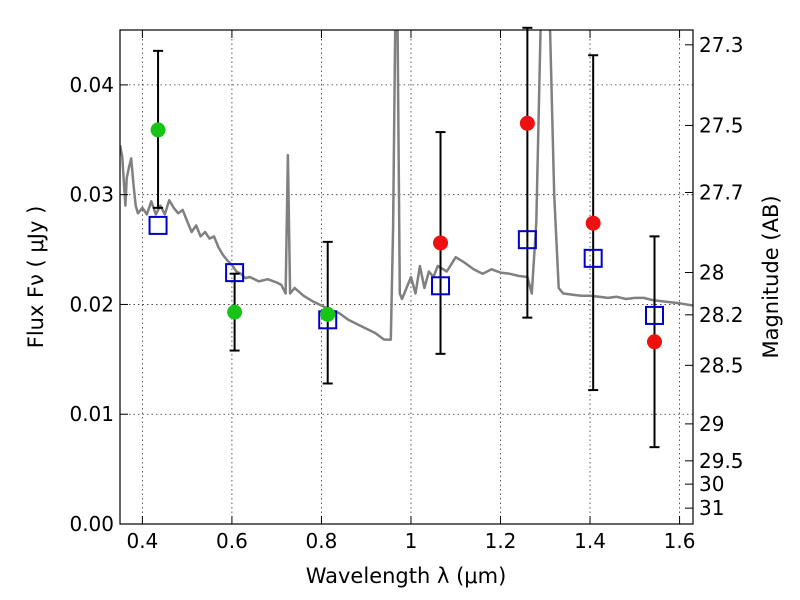 This screenshot has width=800, height=600. Describe the element at coordinates (711, 508) in the screenshot. I see `mag-tick-label: 31` at that location.